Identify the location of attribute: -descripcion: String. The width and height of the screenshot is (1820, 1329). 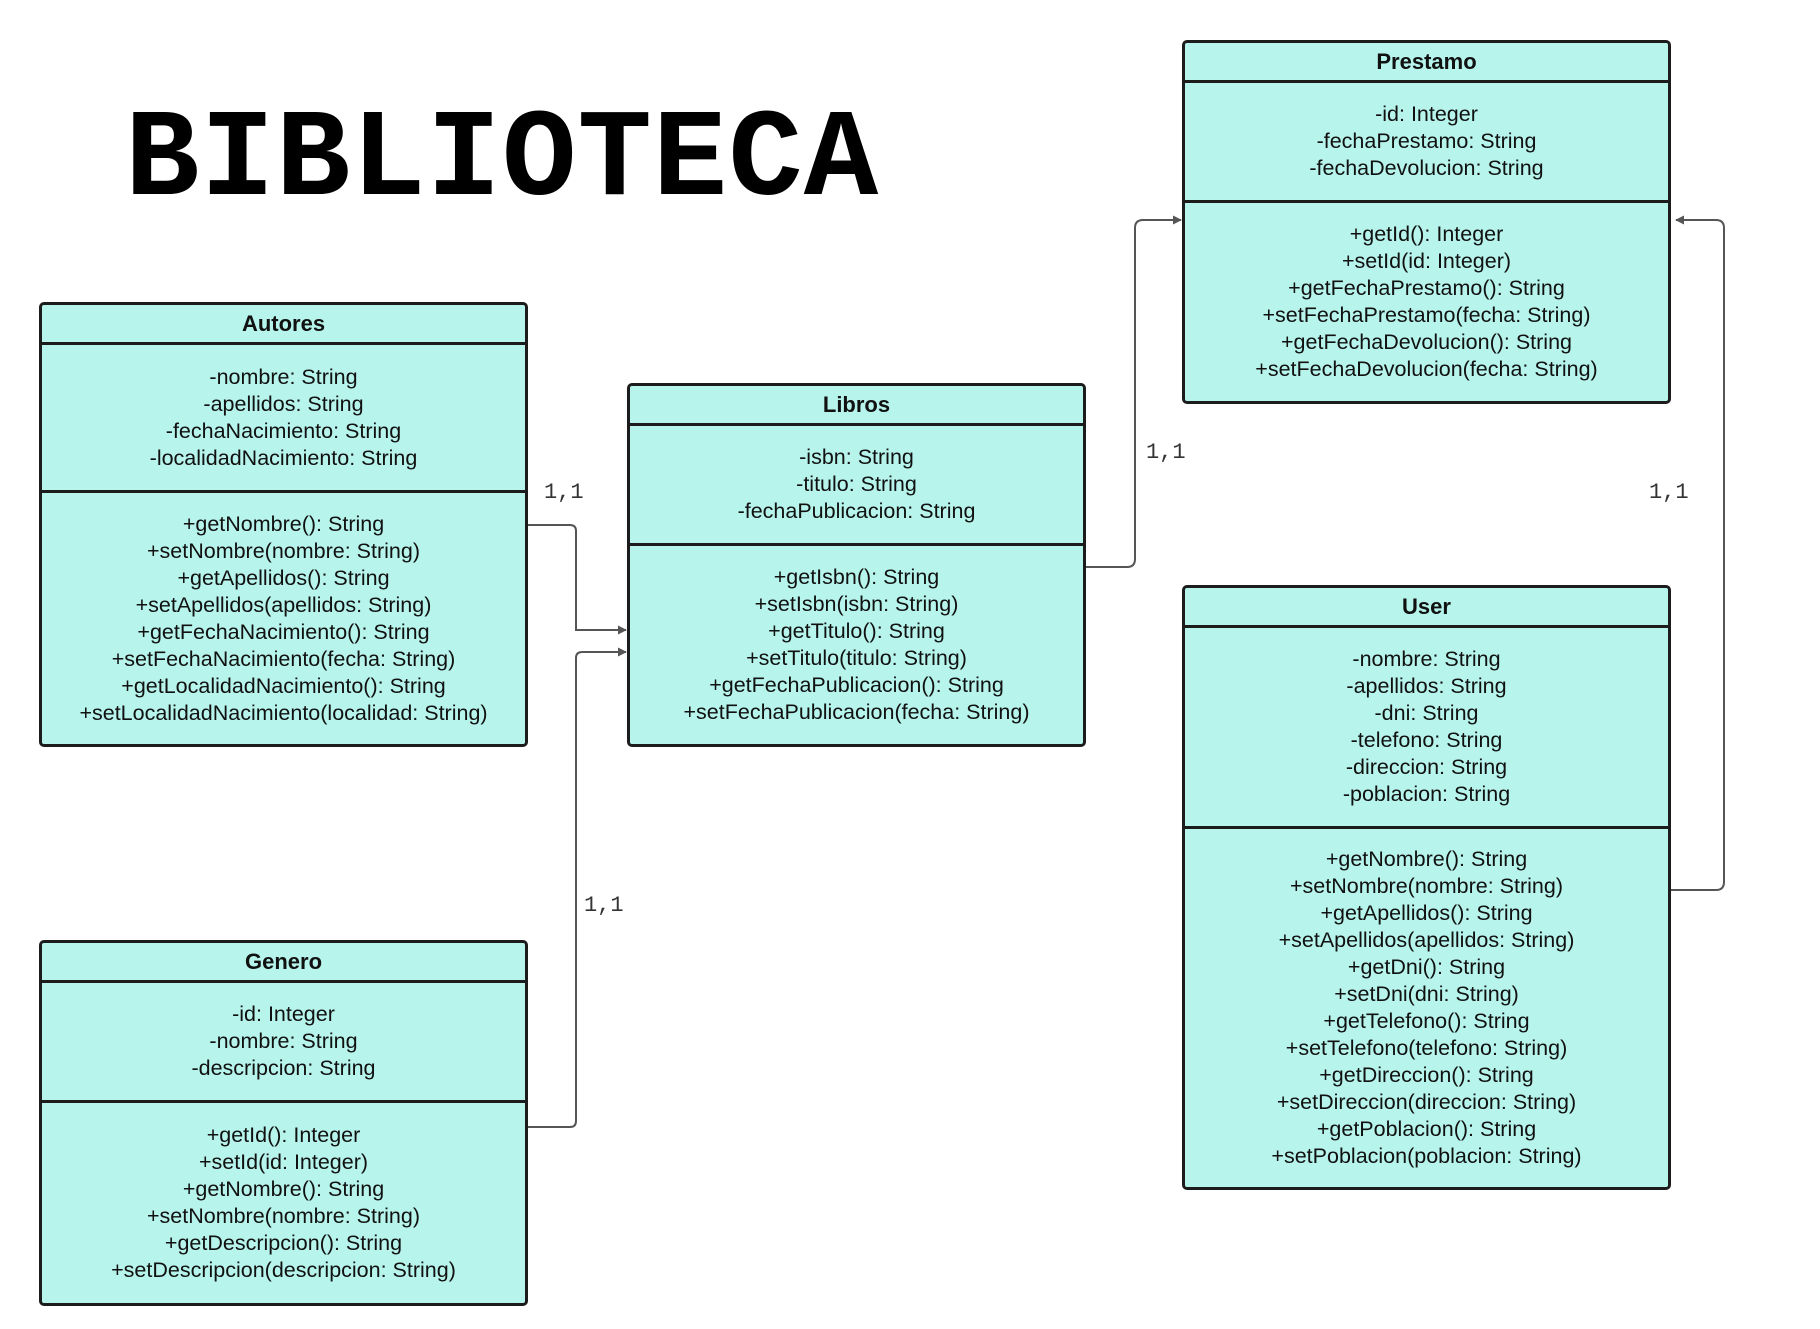
(283, 1068).